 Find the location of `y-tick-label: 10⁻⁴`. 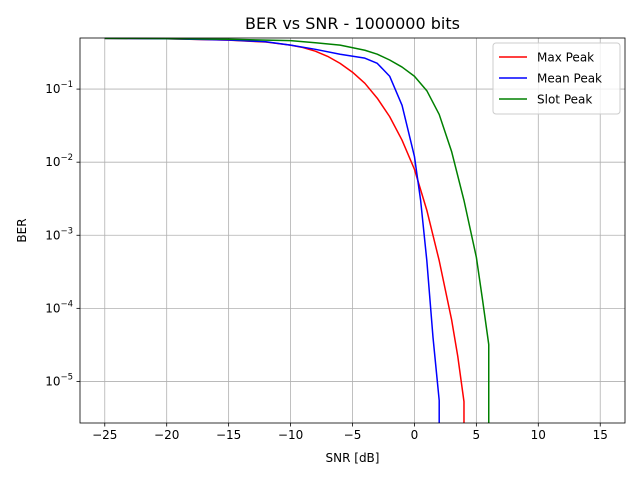

y-tick-label: 10⁻⁴ is located at coordinates (59, 307).